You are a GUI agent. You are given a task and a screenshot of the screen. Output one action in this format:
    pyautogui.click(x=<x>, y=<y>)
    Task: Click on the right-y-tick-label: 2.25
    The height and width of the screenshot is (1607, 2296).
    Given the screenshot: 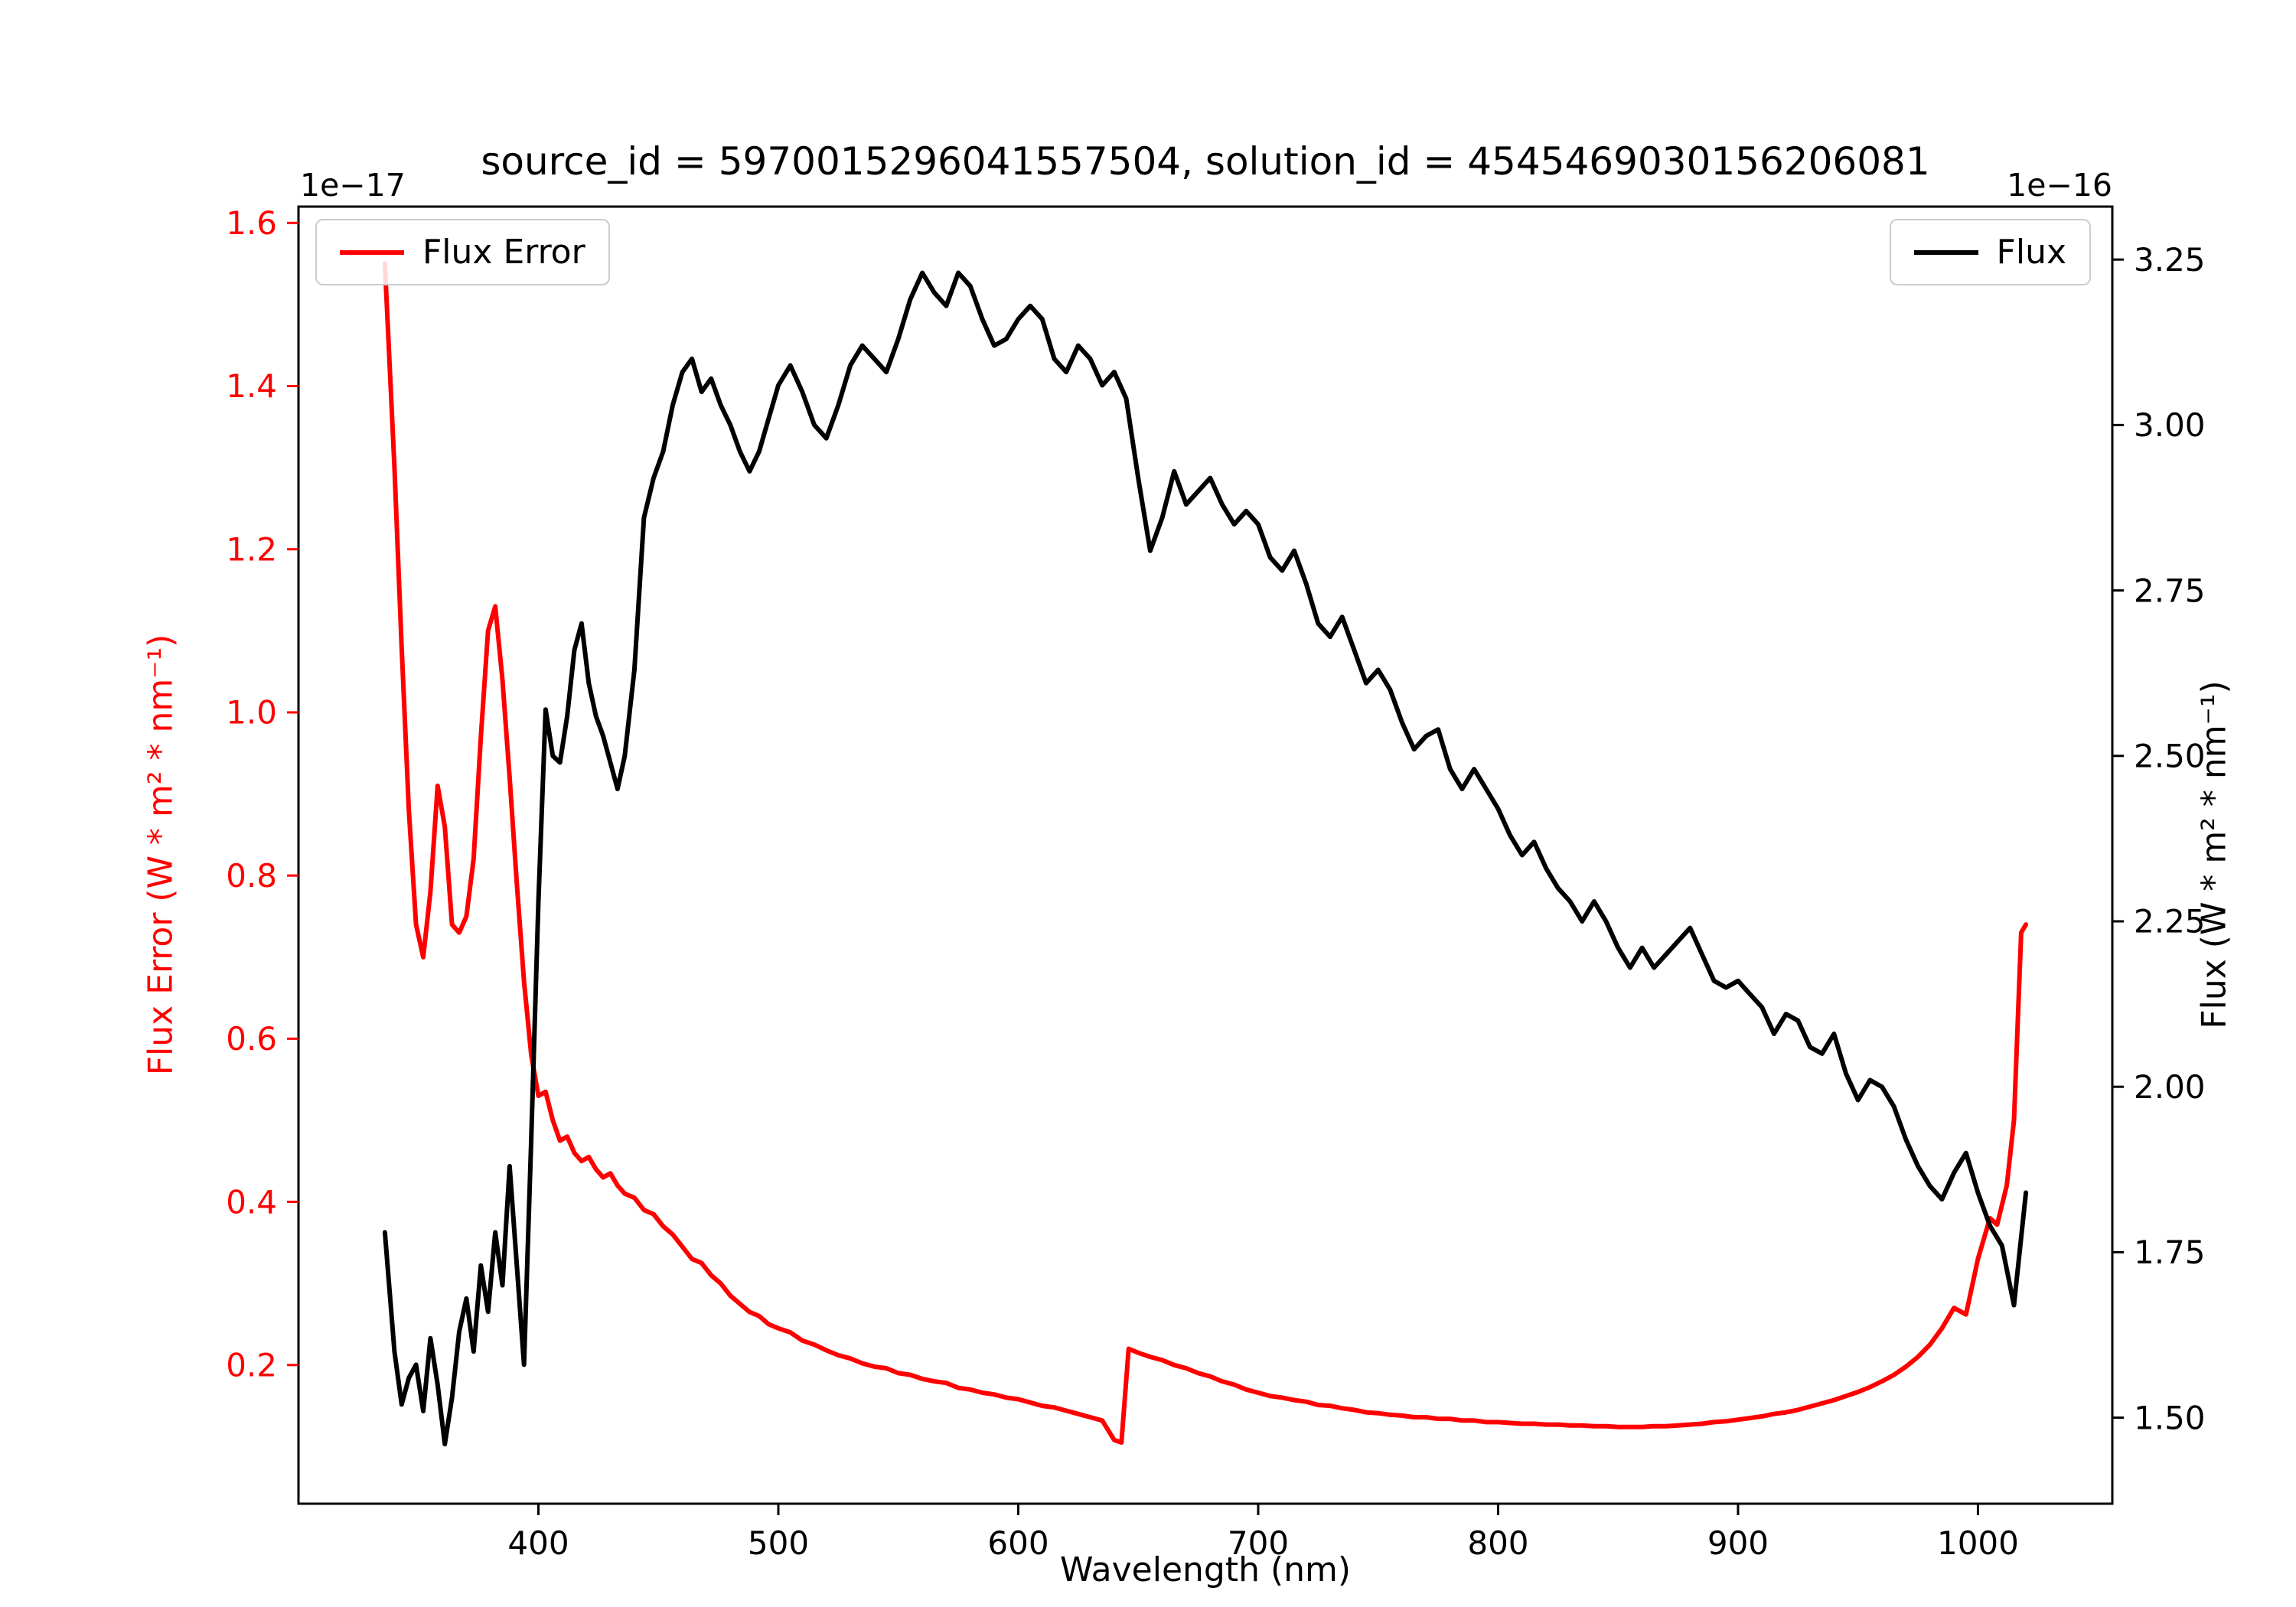 What is the action you would take?
    pyautogui.click(x=2170, y=922)
    